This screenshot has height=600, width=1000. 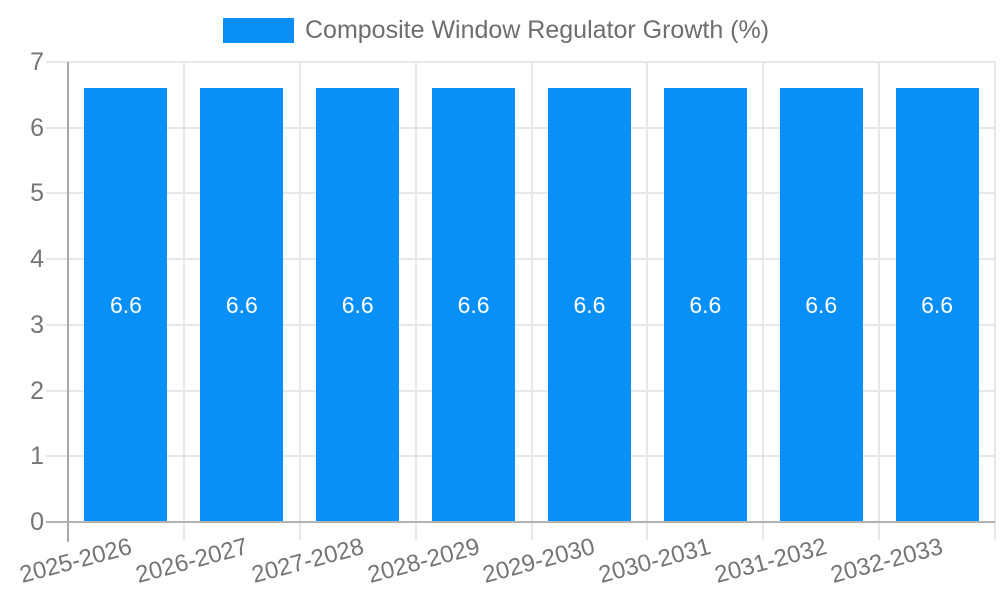 What do you see at coordinates (37, 193) in the screenshot?
I see `y-tick-label: 5` at bounding box center [37, 193].